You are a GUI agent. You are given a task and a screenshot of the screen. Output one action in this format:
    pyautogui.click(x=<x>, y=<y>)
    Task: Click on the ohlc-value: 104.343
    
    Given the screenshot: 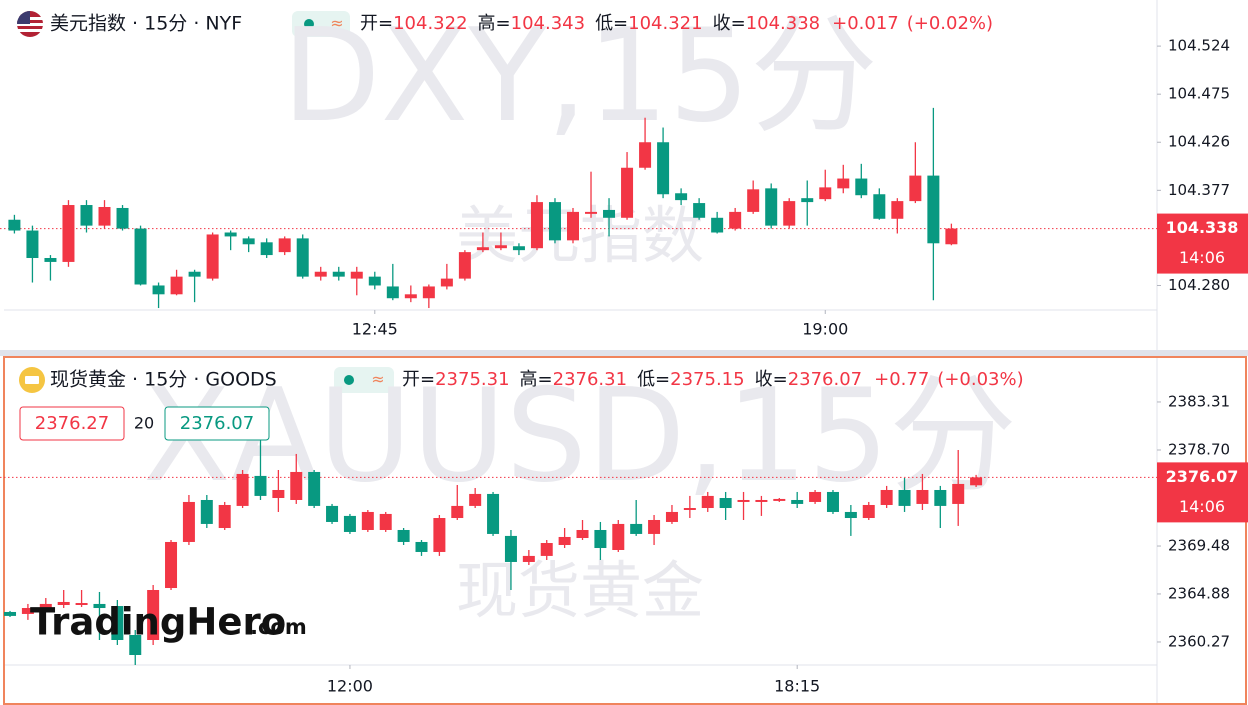 What is the action you would take?
    pyautogui.click(x=548, y=23)
    